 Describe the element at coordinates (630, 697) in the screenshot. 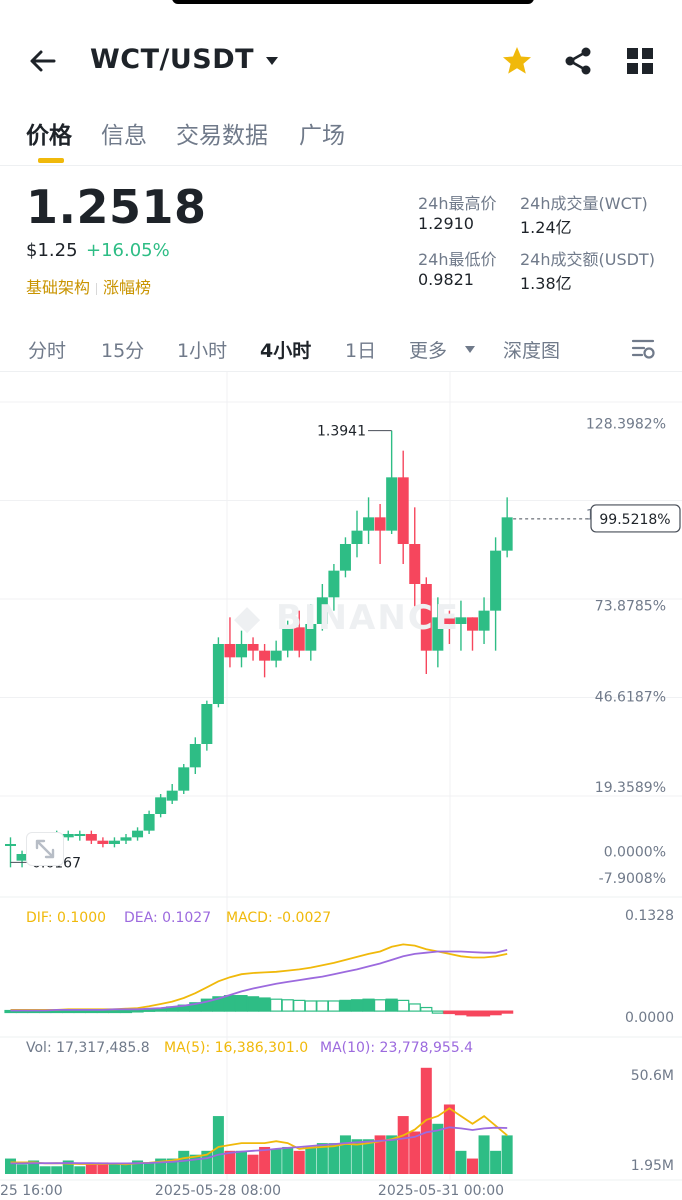

I see `price-axis-label: 46.6187%` at that location.